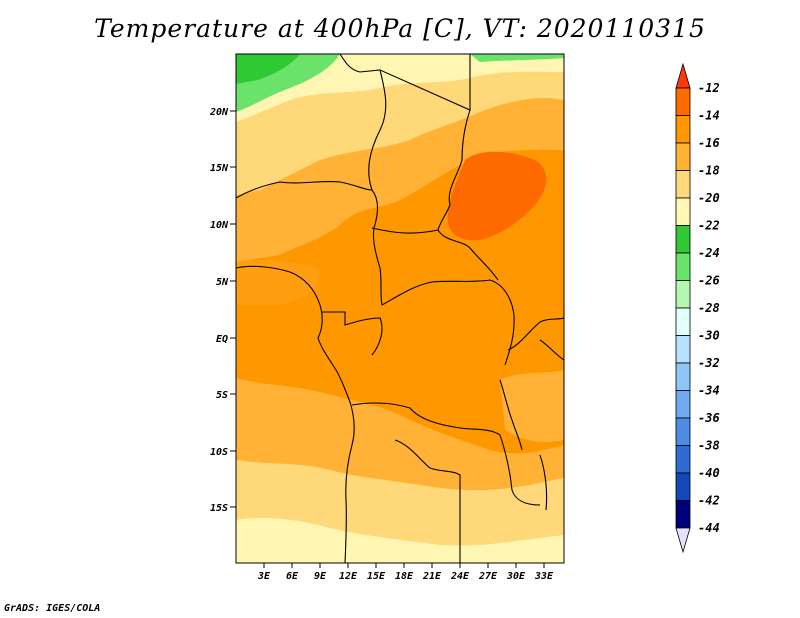  I want to click on lon-axis: 3E 6E 9E 12E 15E 18E 21E 24E 27E 30E 33E, so click(405, 572).